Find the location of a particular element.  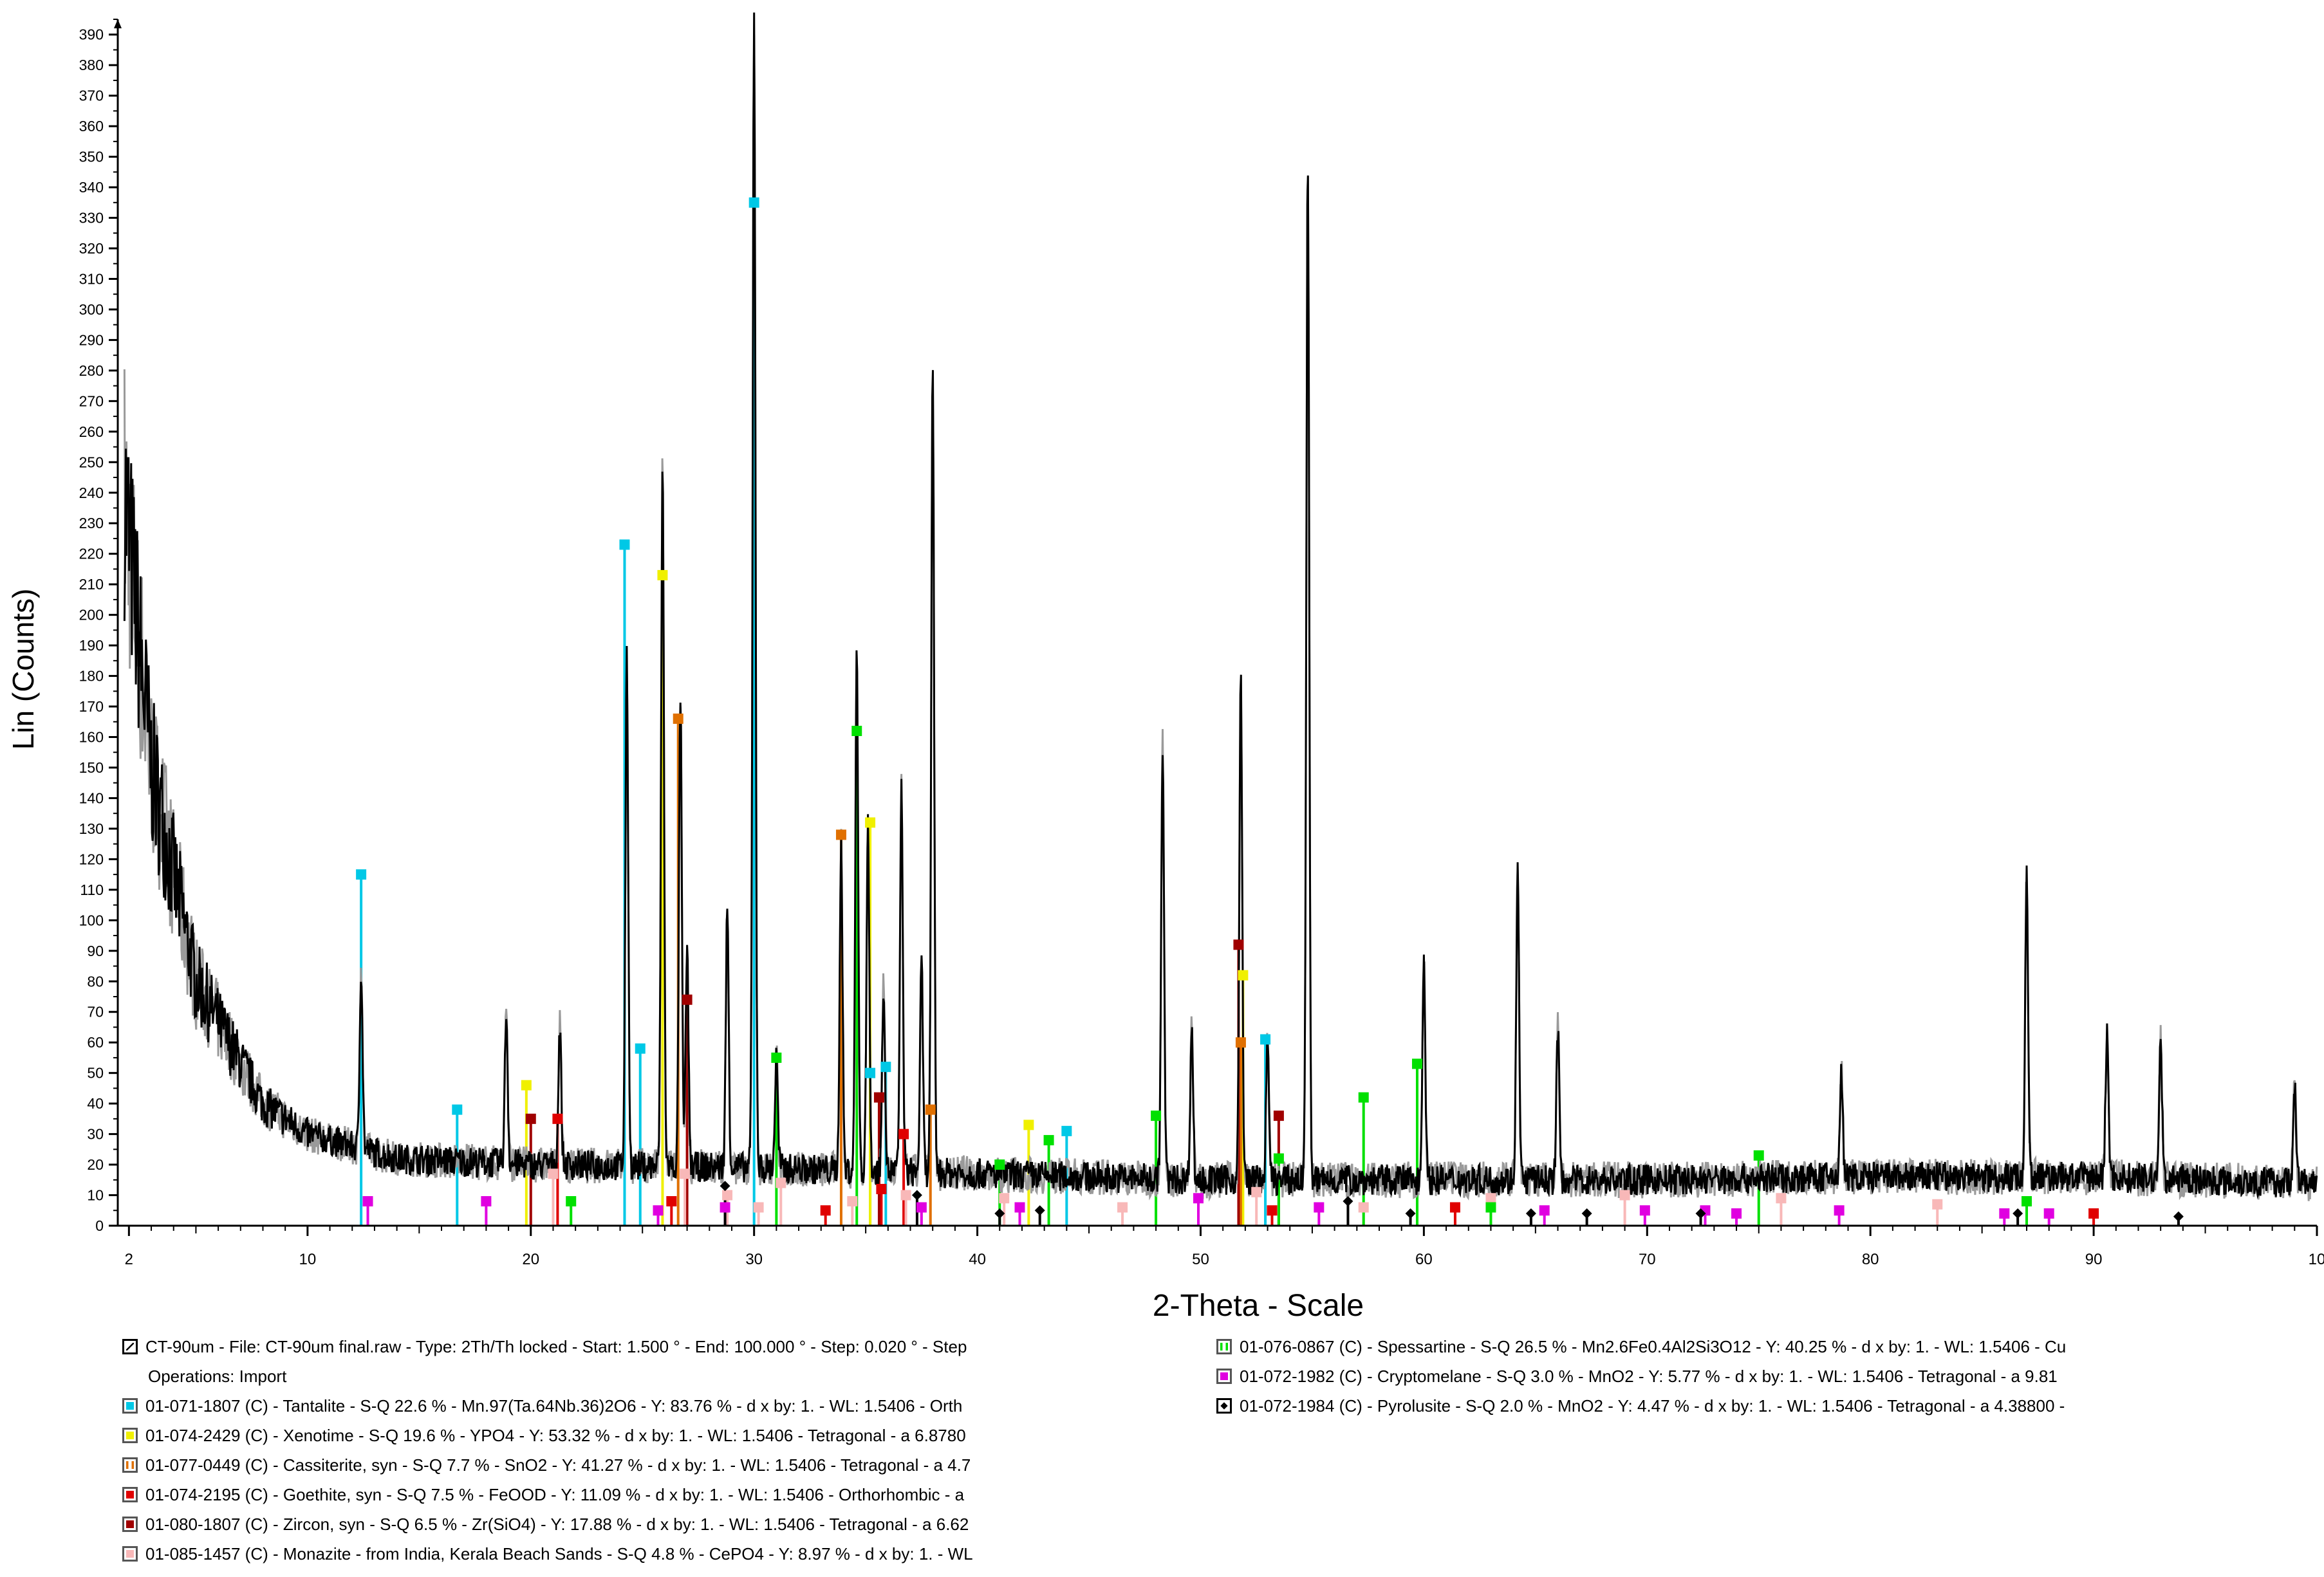

x-tick-label: 2 is located at coordinates (129, 1259).